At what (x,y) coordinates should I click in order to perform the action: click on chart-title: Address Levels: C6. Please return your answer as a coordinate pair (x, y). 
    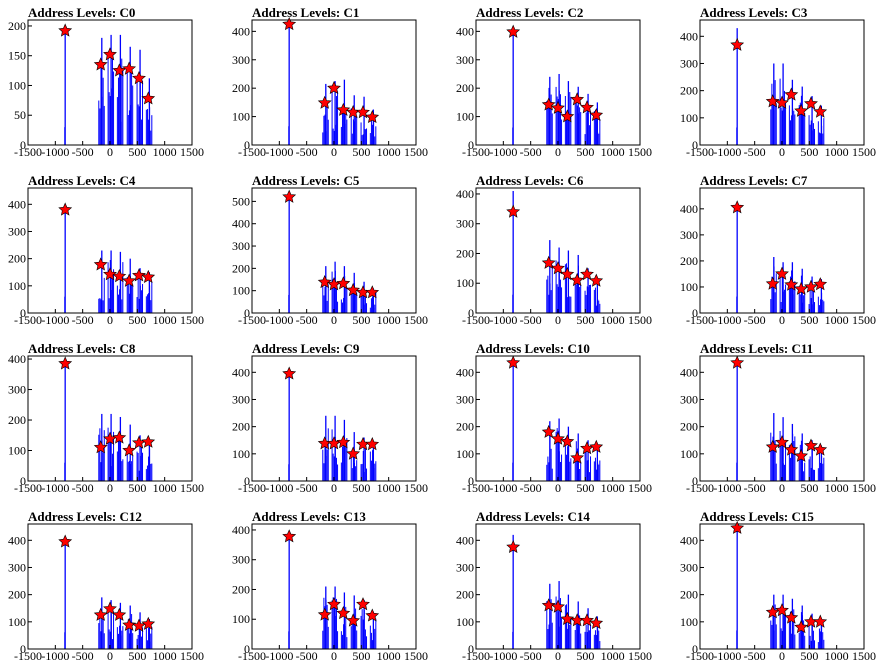
    Looking at the image, I should click on (530, 180).